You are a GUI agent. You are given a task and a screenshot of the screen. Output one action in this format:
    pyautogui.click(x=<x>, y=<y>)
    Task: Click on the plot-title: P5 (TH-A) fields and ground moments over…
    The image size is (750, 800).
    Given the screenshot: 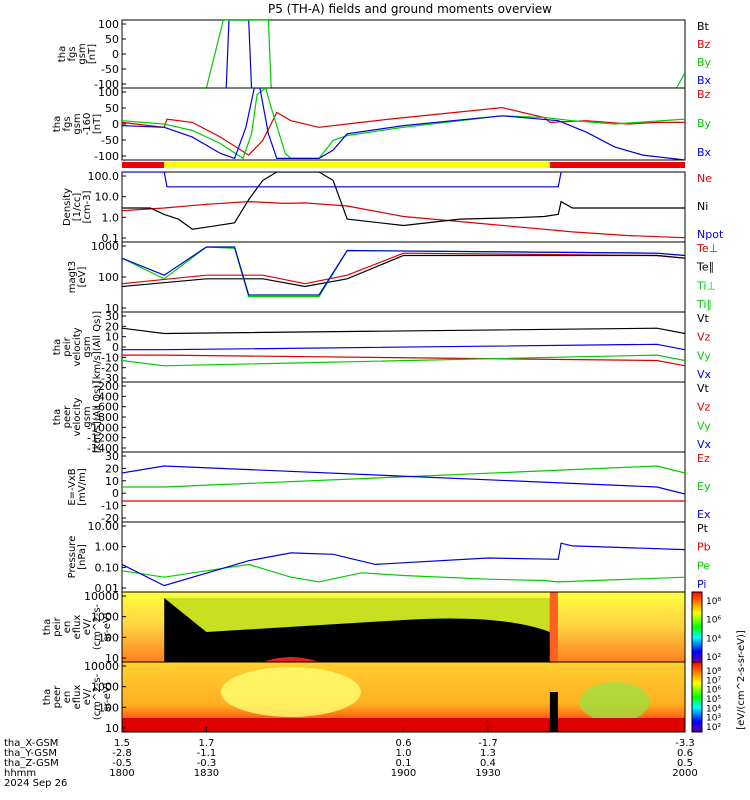 What is the action you would take?
    pyautogui.click(x=410, y=9)
    